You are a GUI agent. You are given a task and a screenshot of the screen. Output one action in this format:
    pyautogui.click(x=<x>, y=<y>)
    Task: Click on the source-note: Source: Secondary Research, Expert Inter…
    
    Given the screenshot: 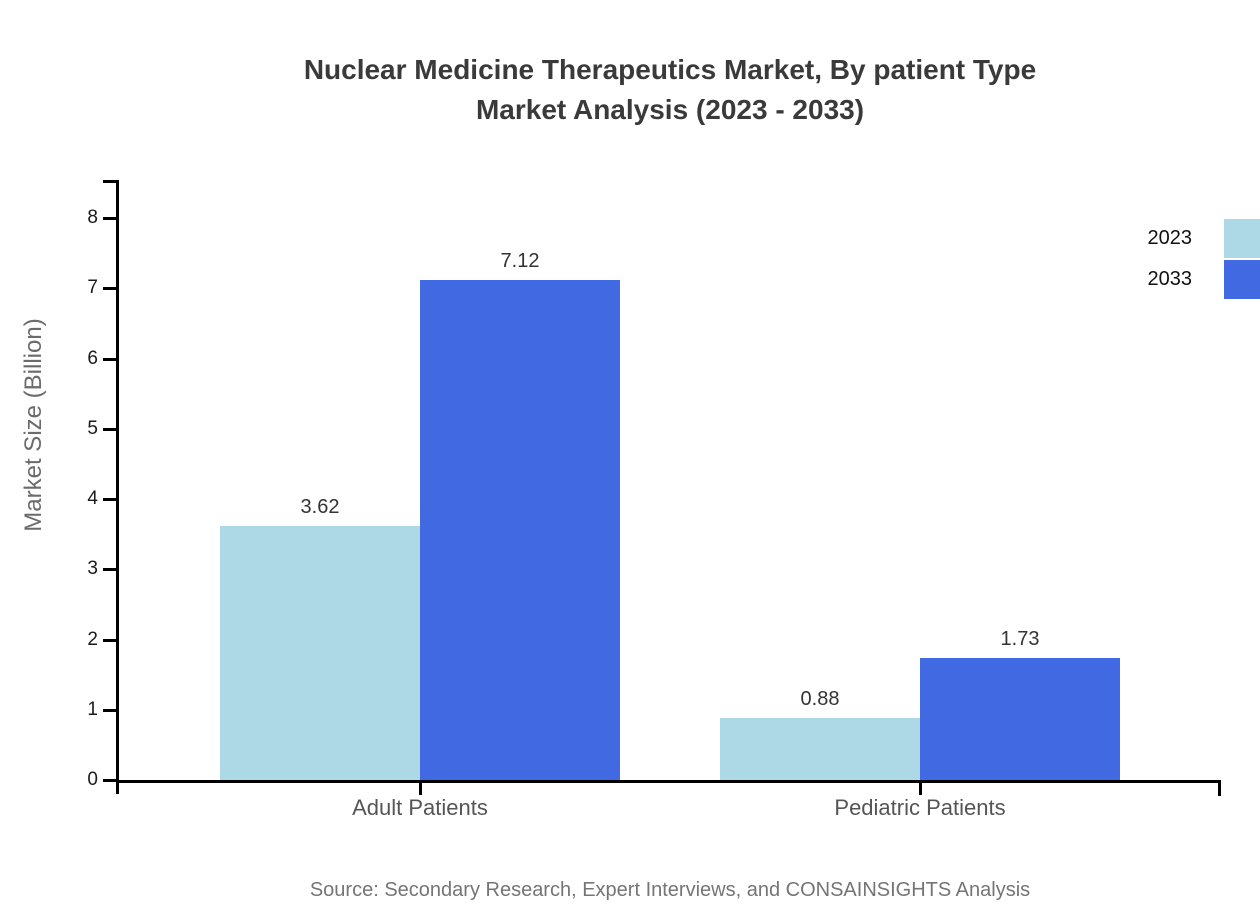 What is the action you would take?
    pyautogui.click(x=670, y=890)
    